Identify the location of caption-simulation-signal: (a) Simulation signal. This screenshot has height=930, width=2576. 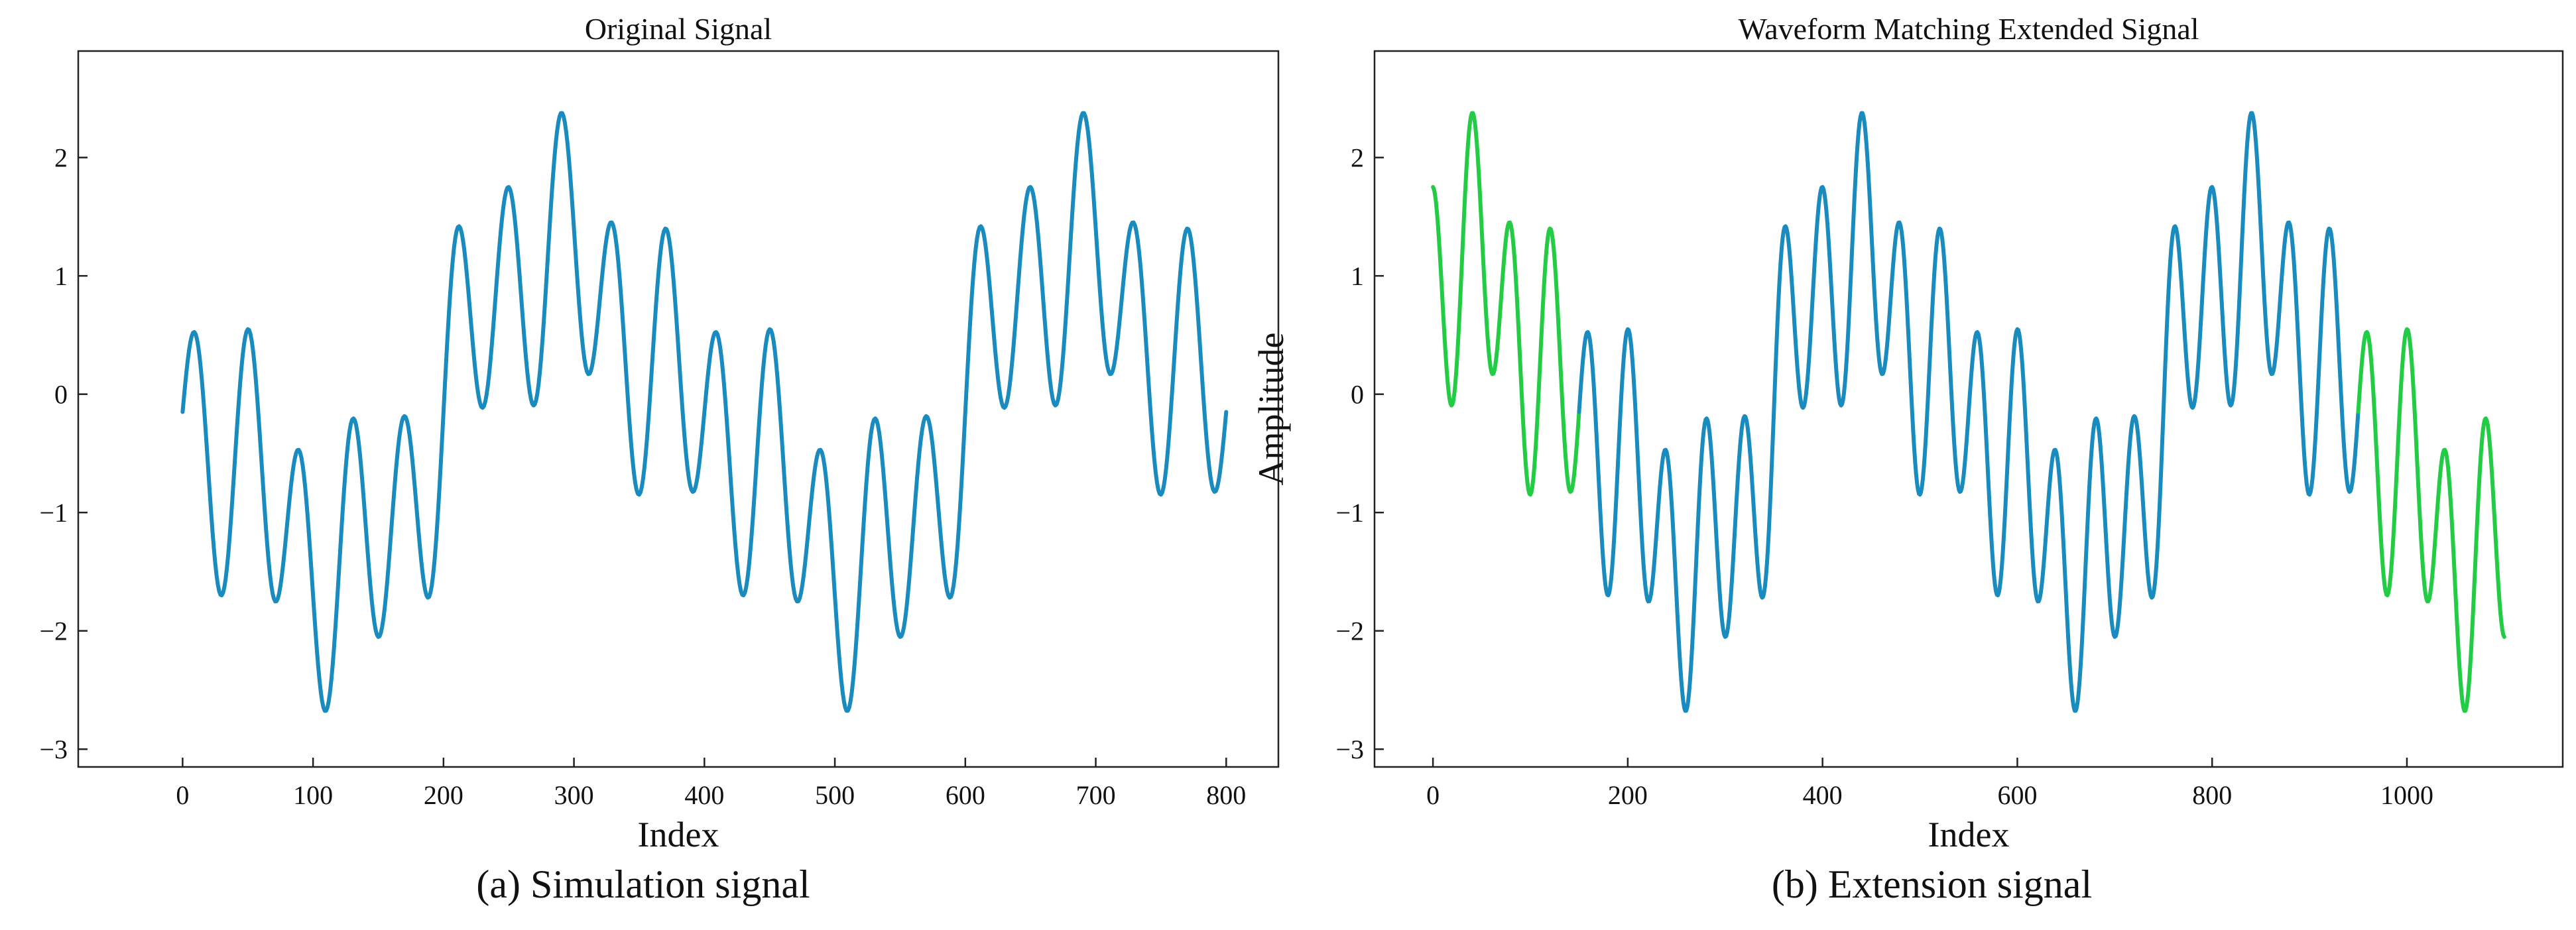
(643, 884).